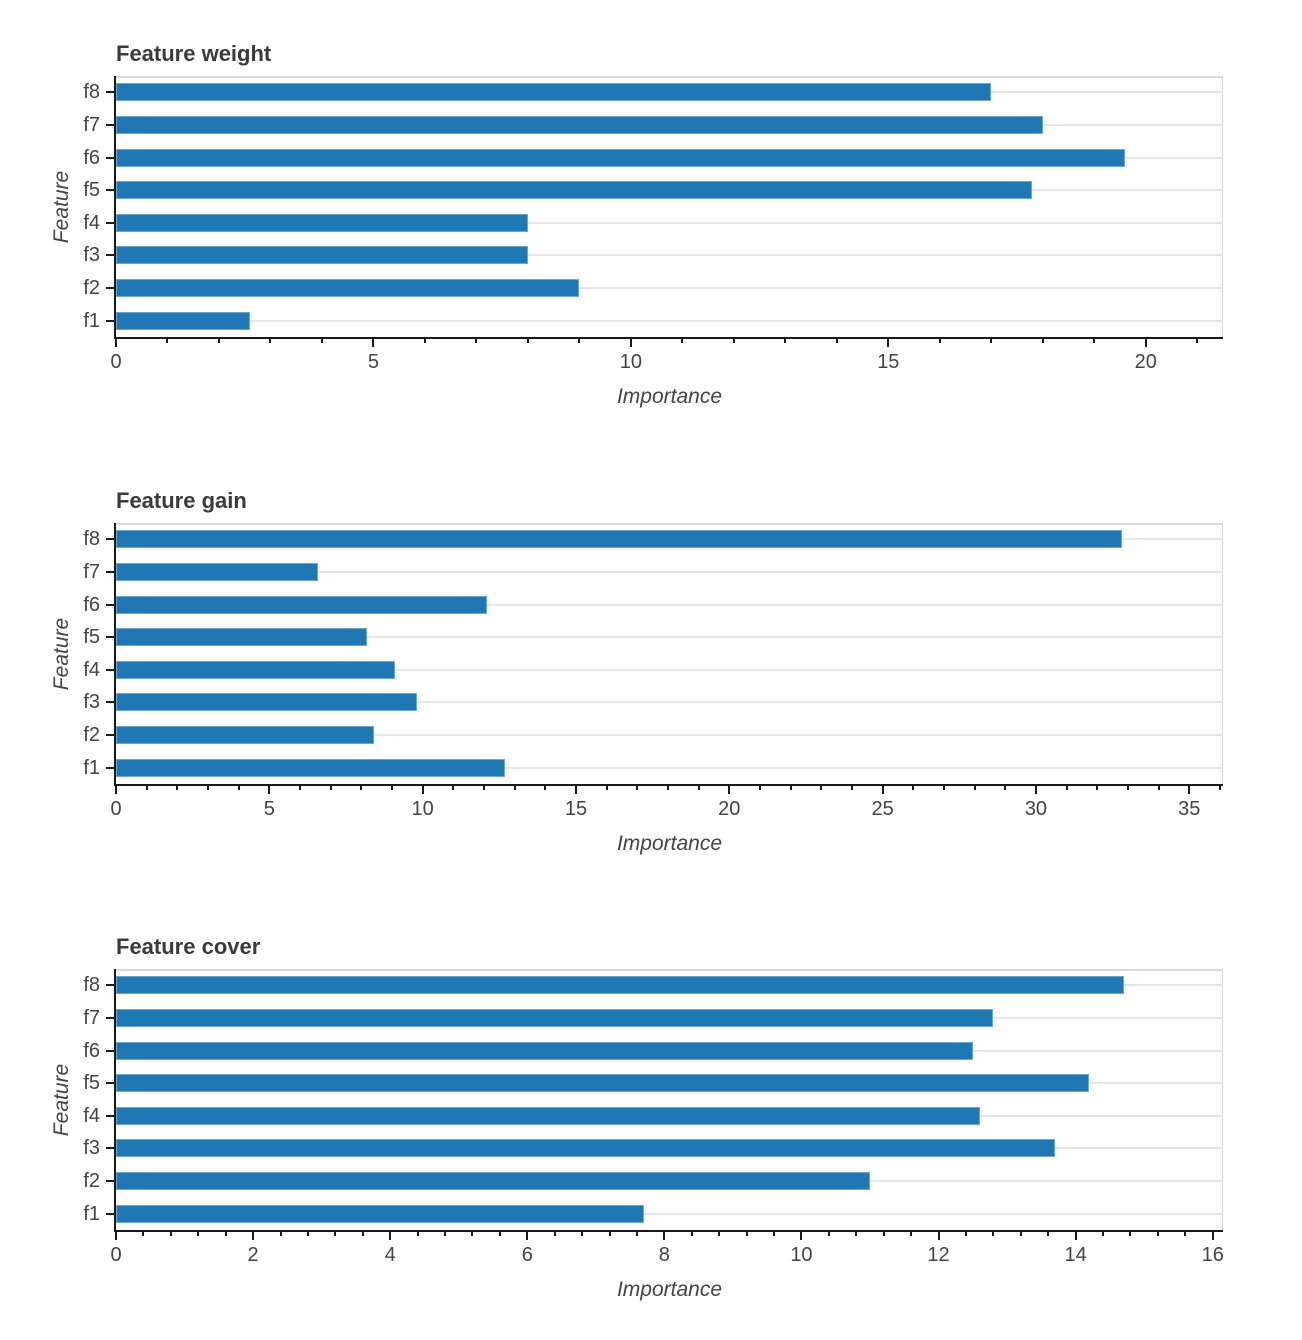 This screenshot has height=1340, width=1302. Describe the element at coordinates (938, 1255) in the screenshot. I see `x-tick-label: 12` at that location.